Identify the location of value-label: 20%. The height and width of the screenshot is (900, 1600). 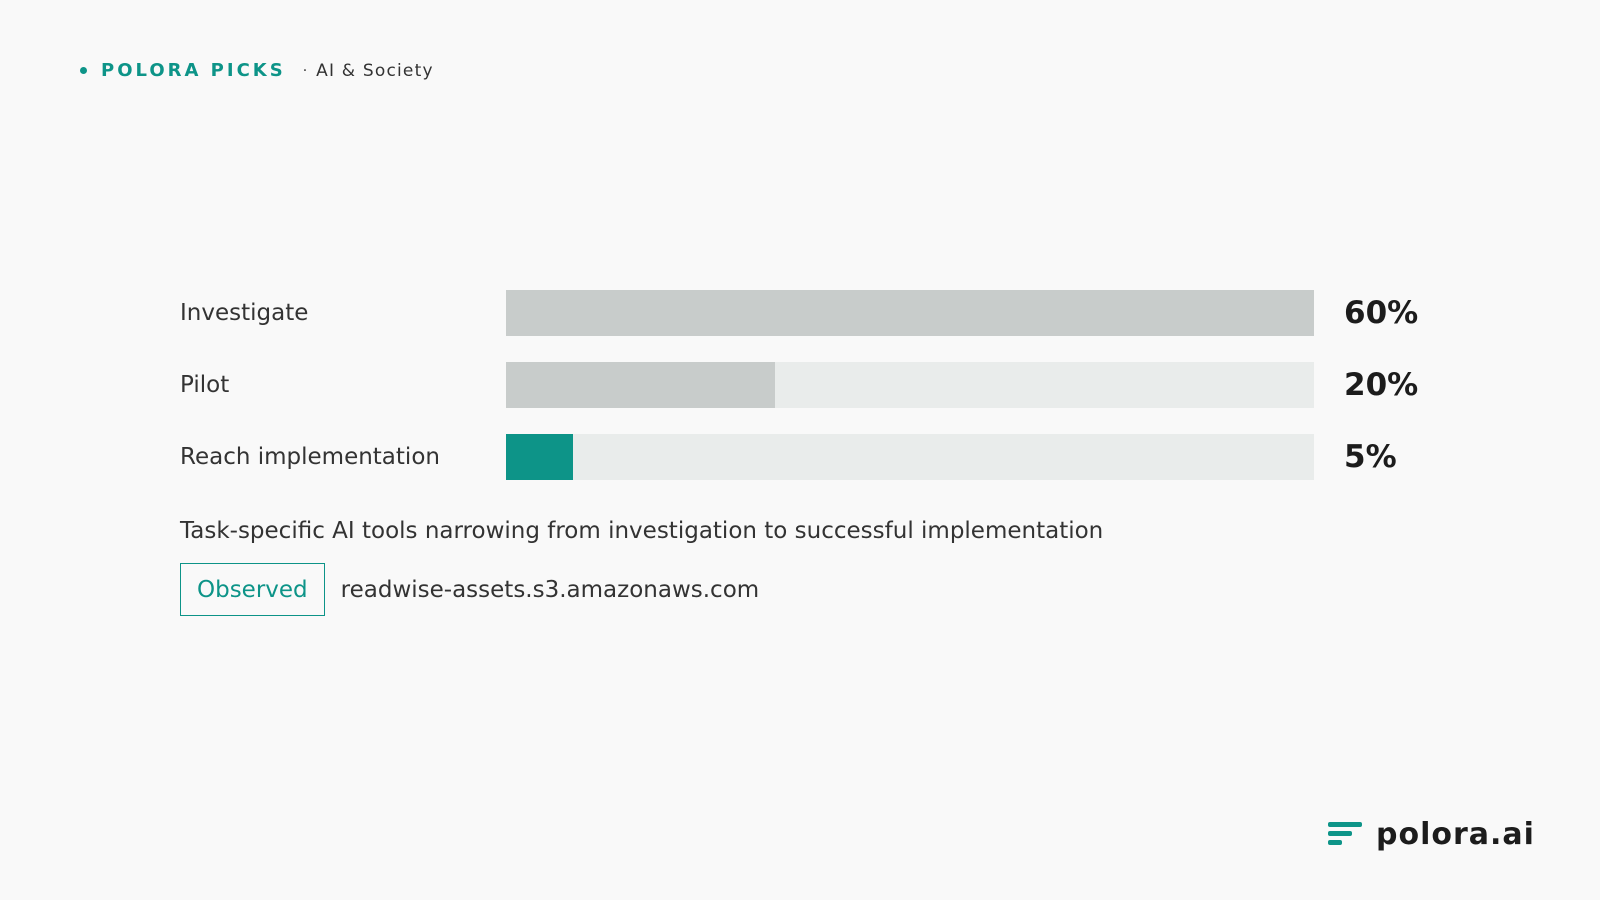
(1381, 385).